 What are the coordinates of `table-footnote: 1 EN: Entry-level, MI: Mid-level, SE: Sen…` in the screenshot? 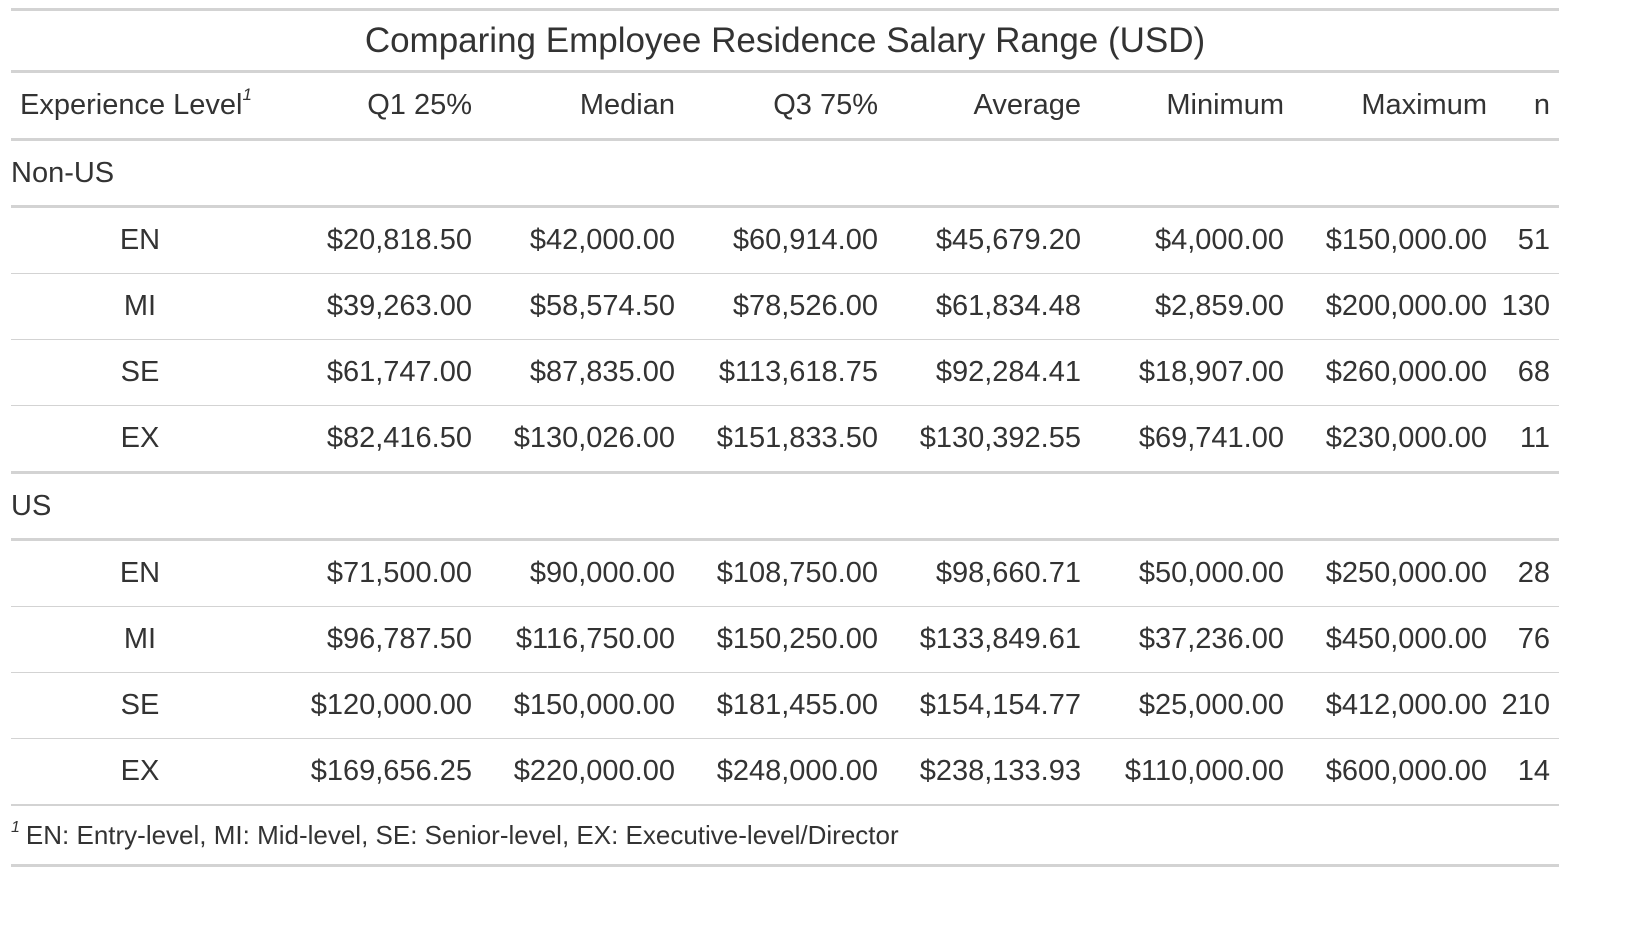 It's located at (785, 836).